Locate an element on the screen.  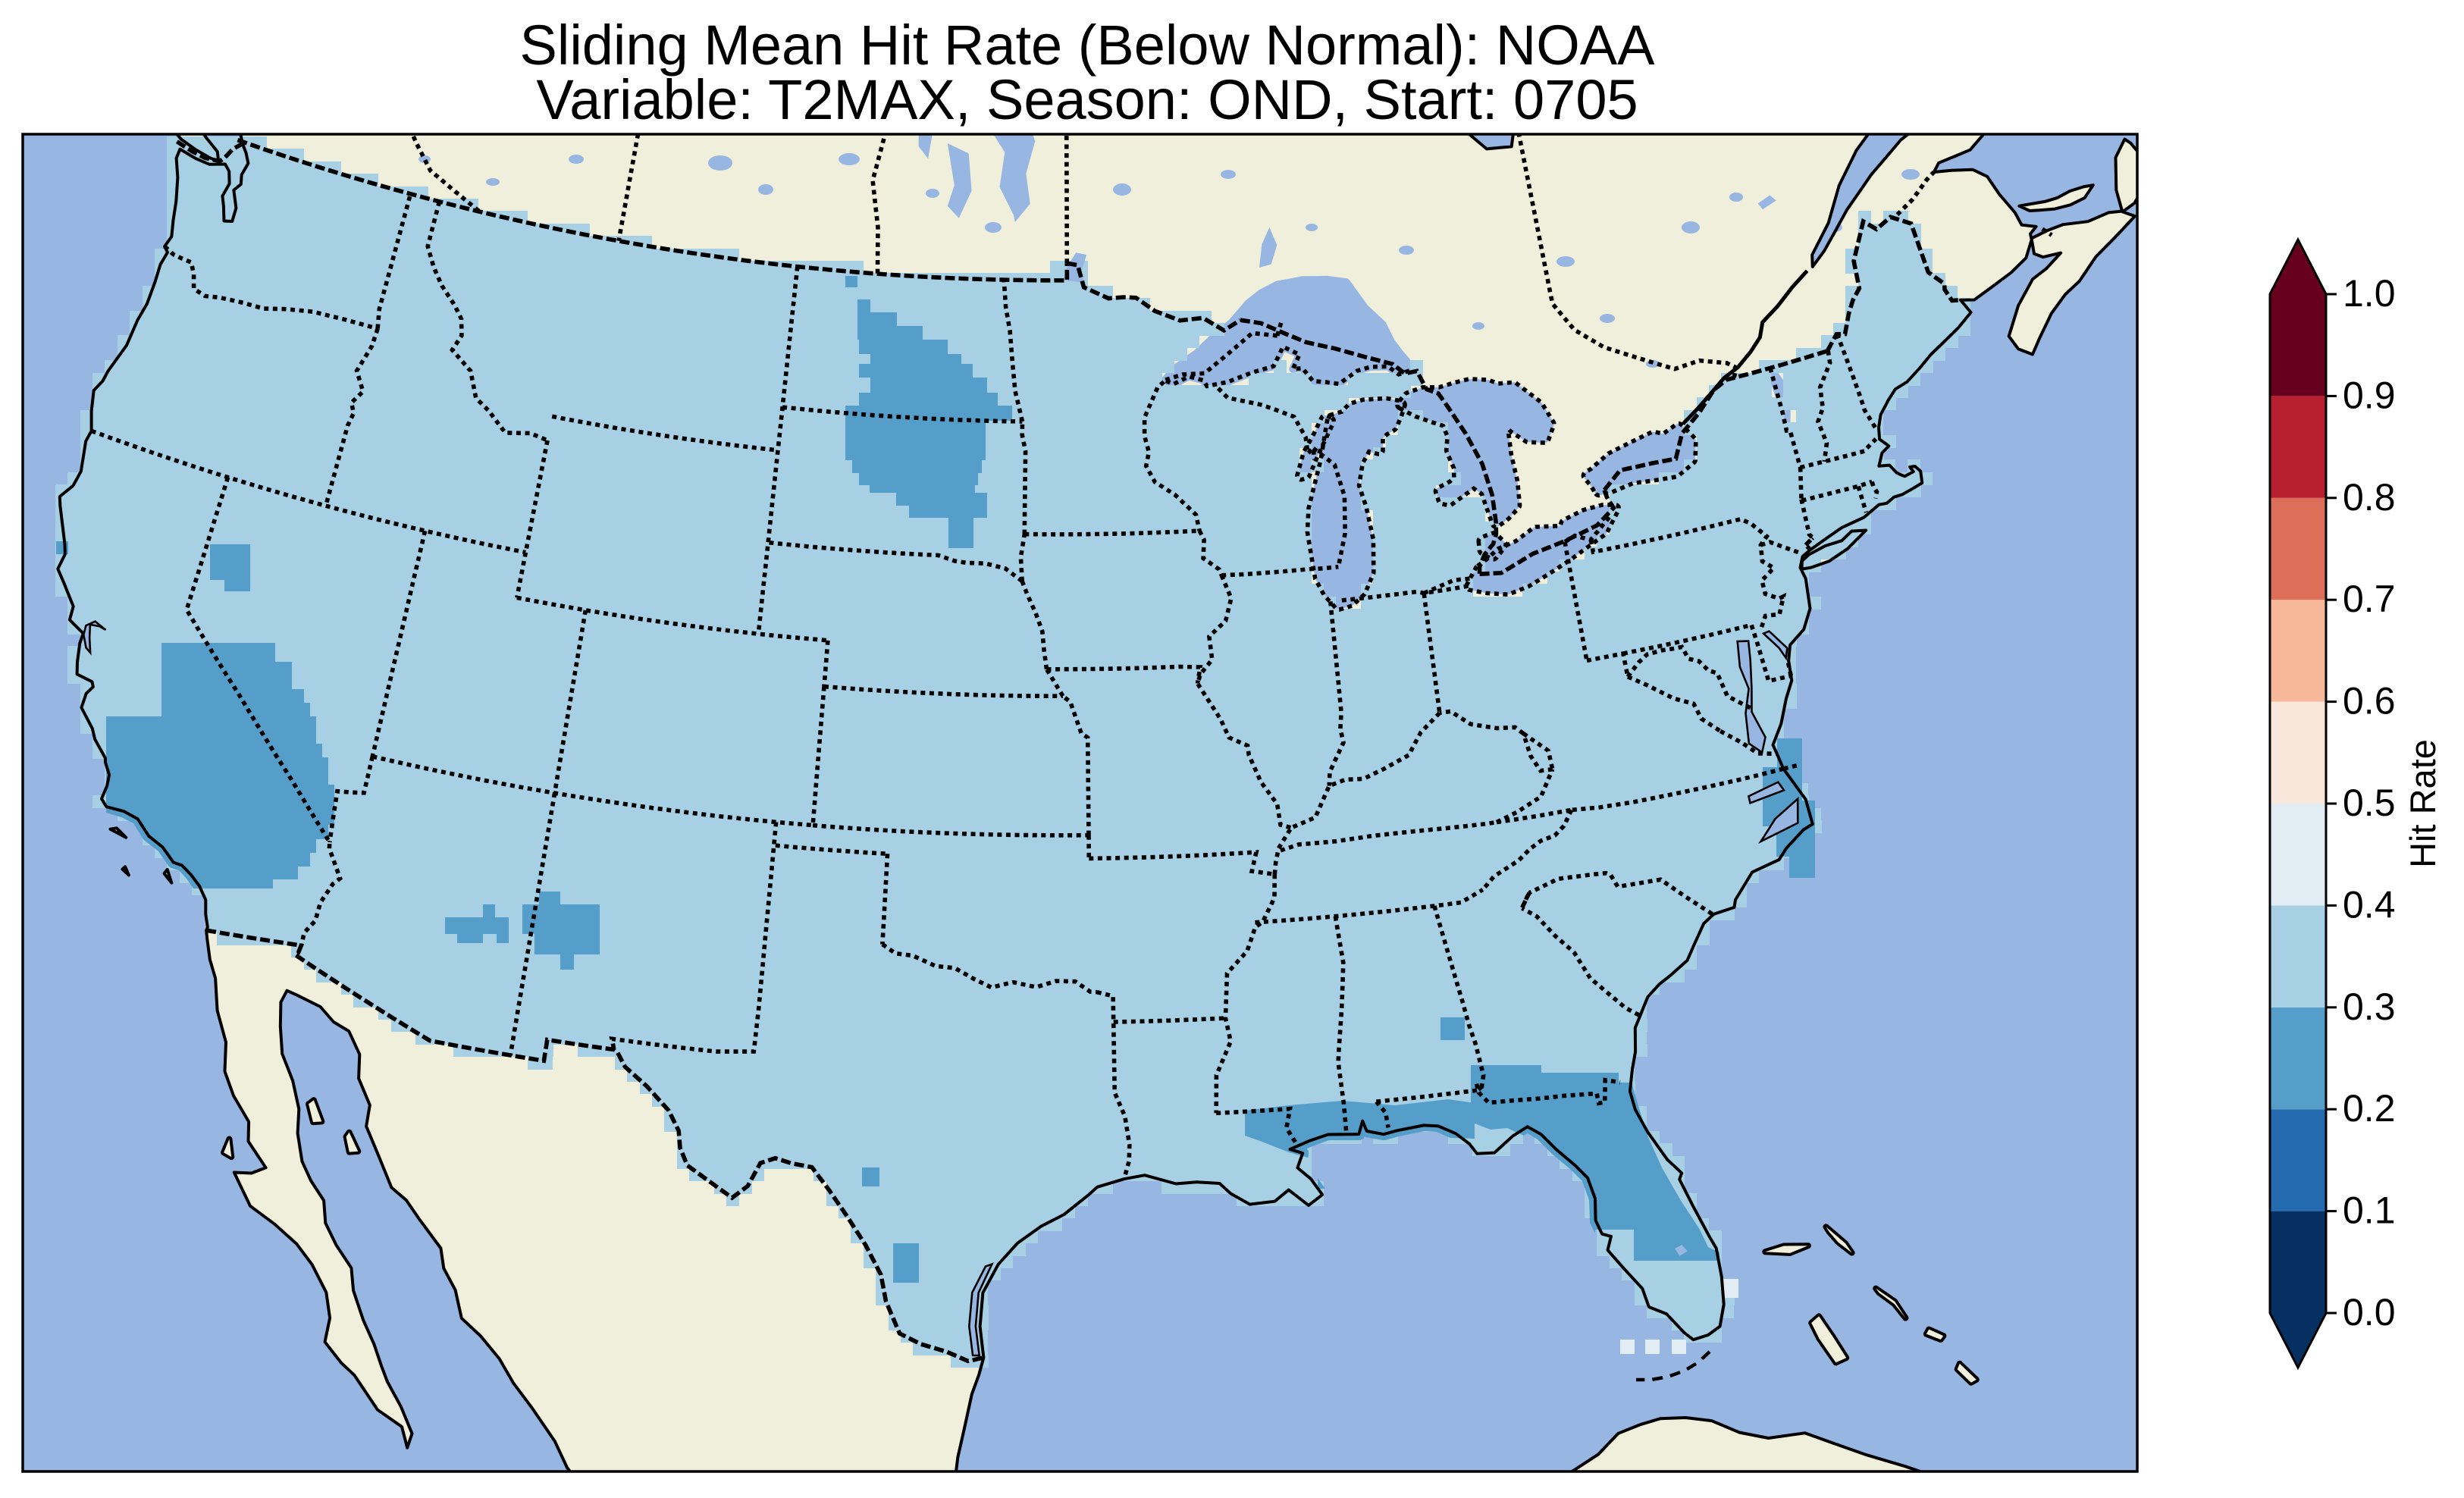
svg-text: 0.4 is located at coordinates (2370, 904).